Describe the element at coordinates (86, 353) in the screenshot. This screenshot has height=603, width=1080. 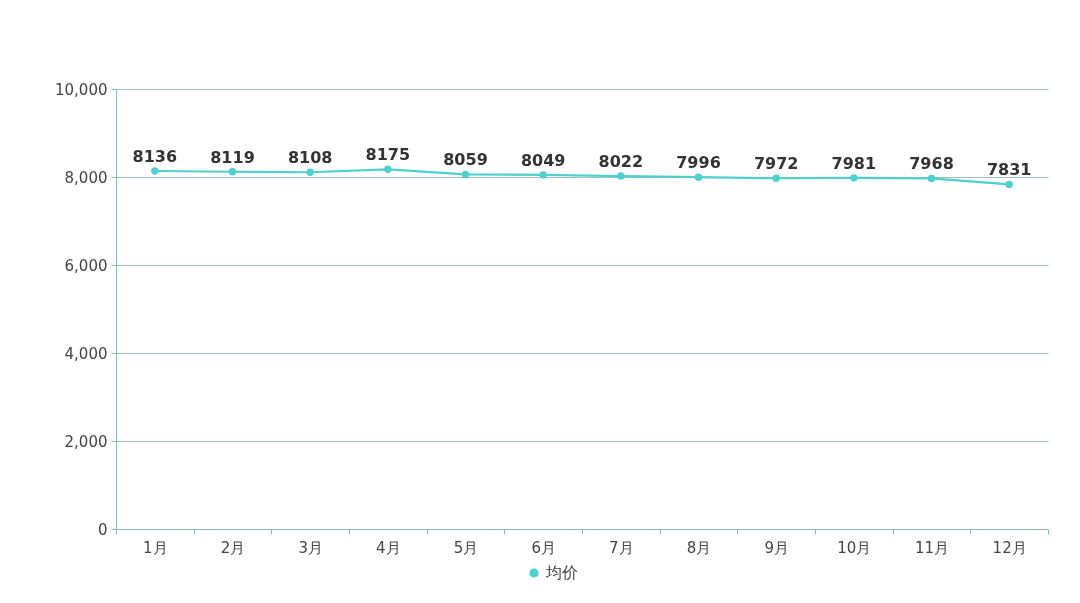
I see `y-tick-label: 4,000` at that location.